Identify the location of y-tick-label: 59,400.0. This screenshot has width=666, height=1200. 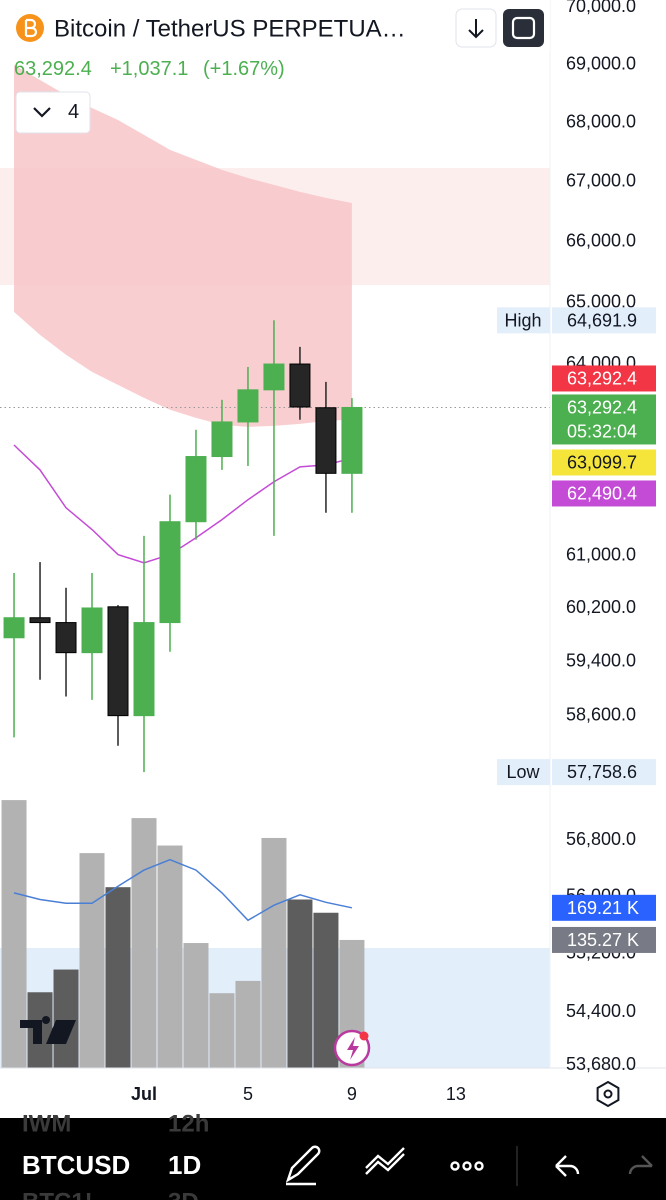
(601, 660).